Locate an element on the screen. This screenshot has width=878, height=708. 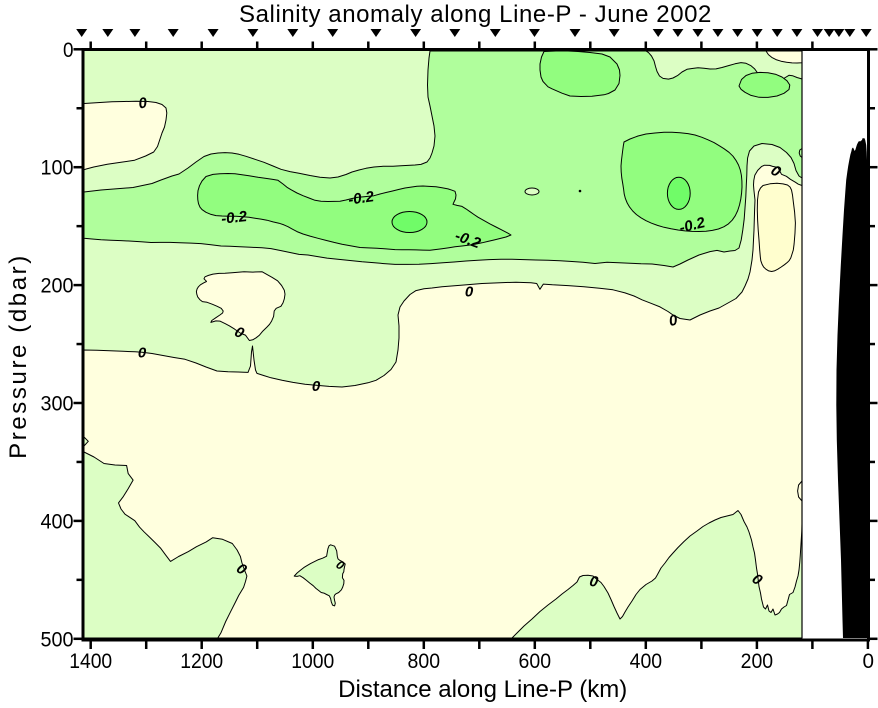
svg-text: 100 is located at coordinates (57, 168).